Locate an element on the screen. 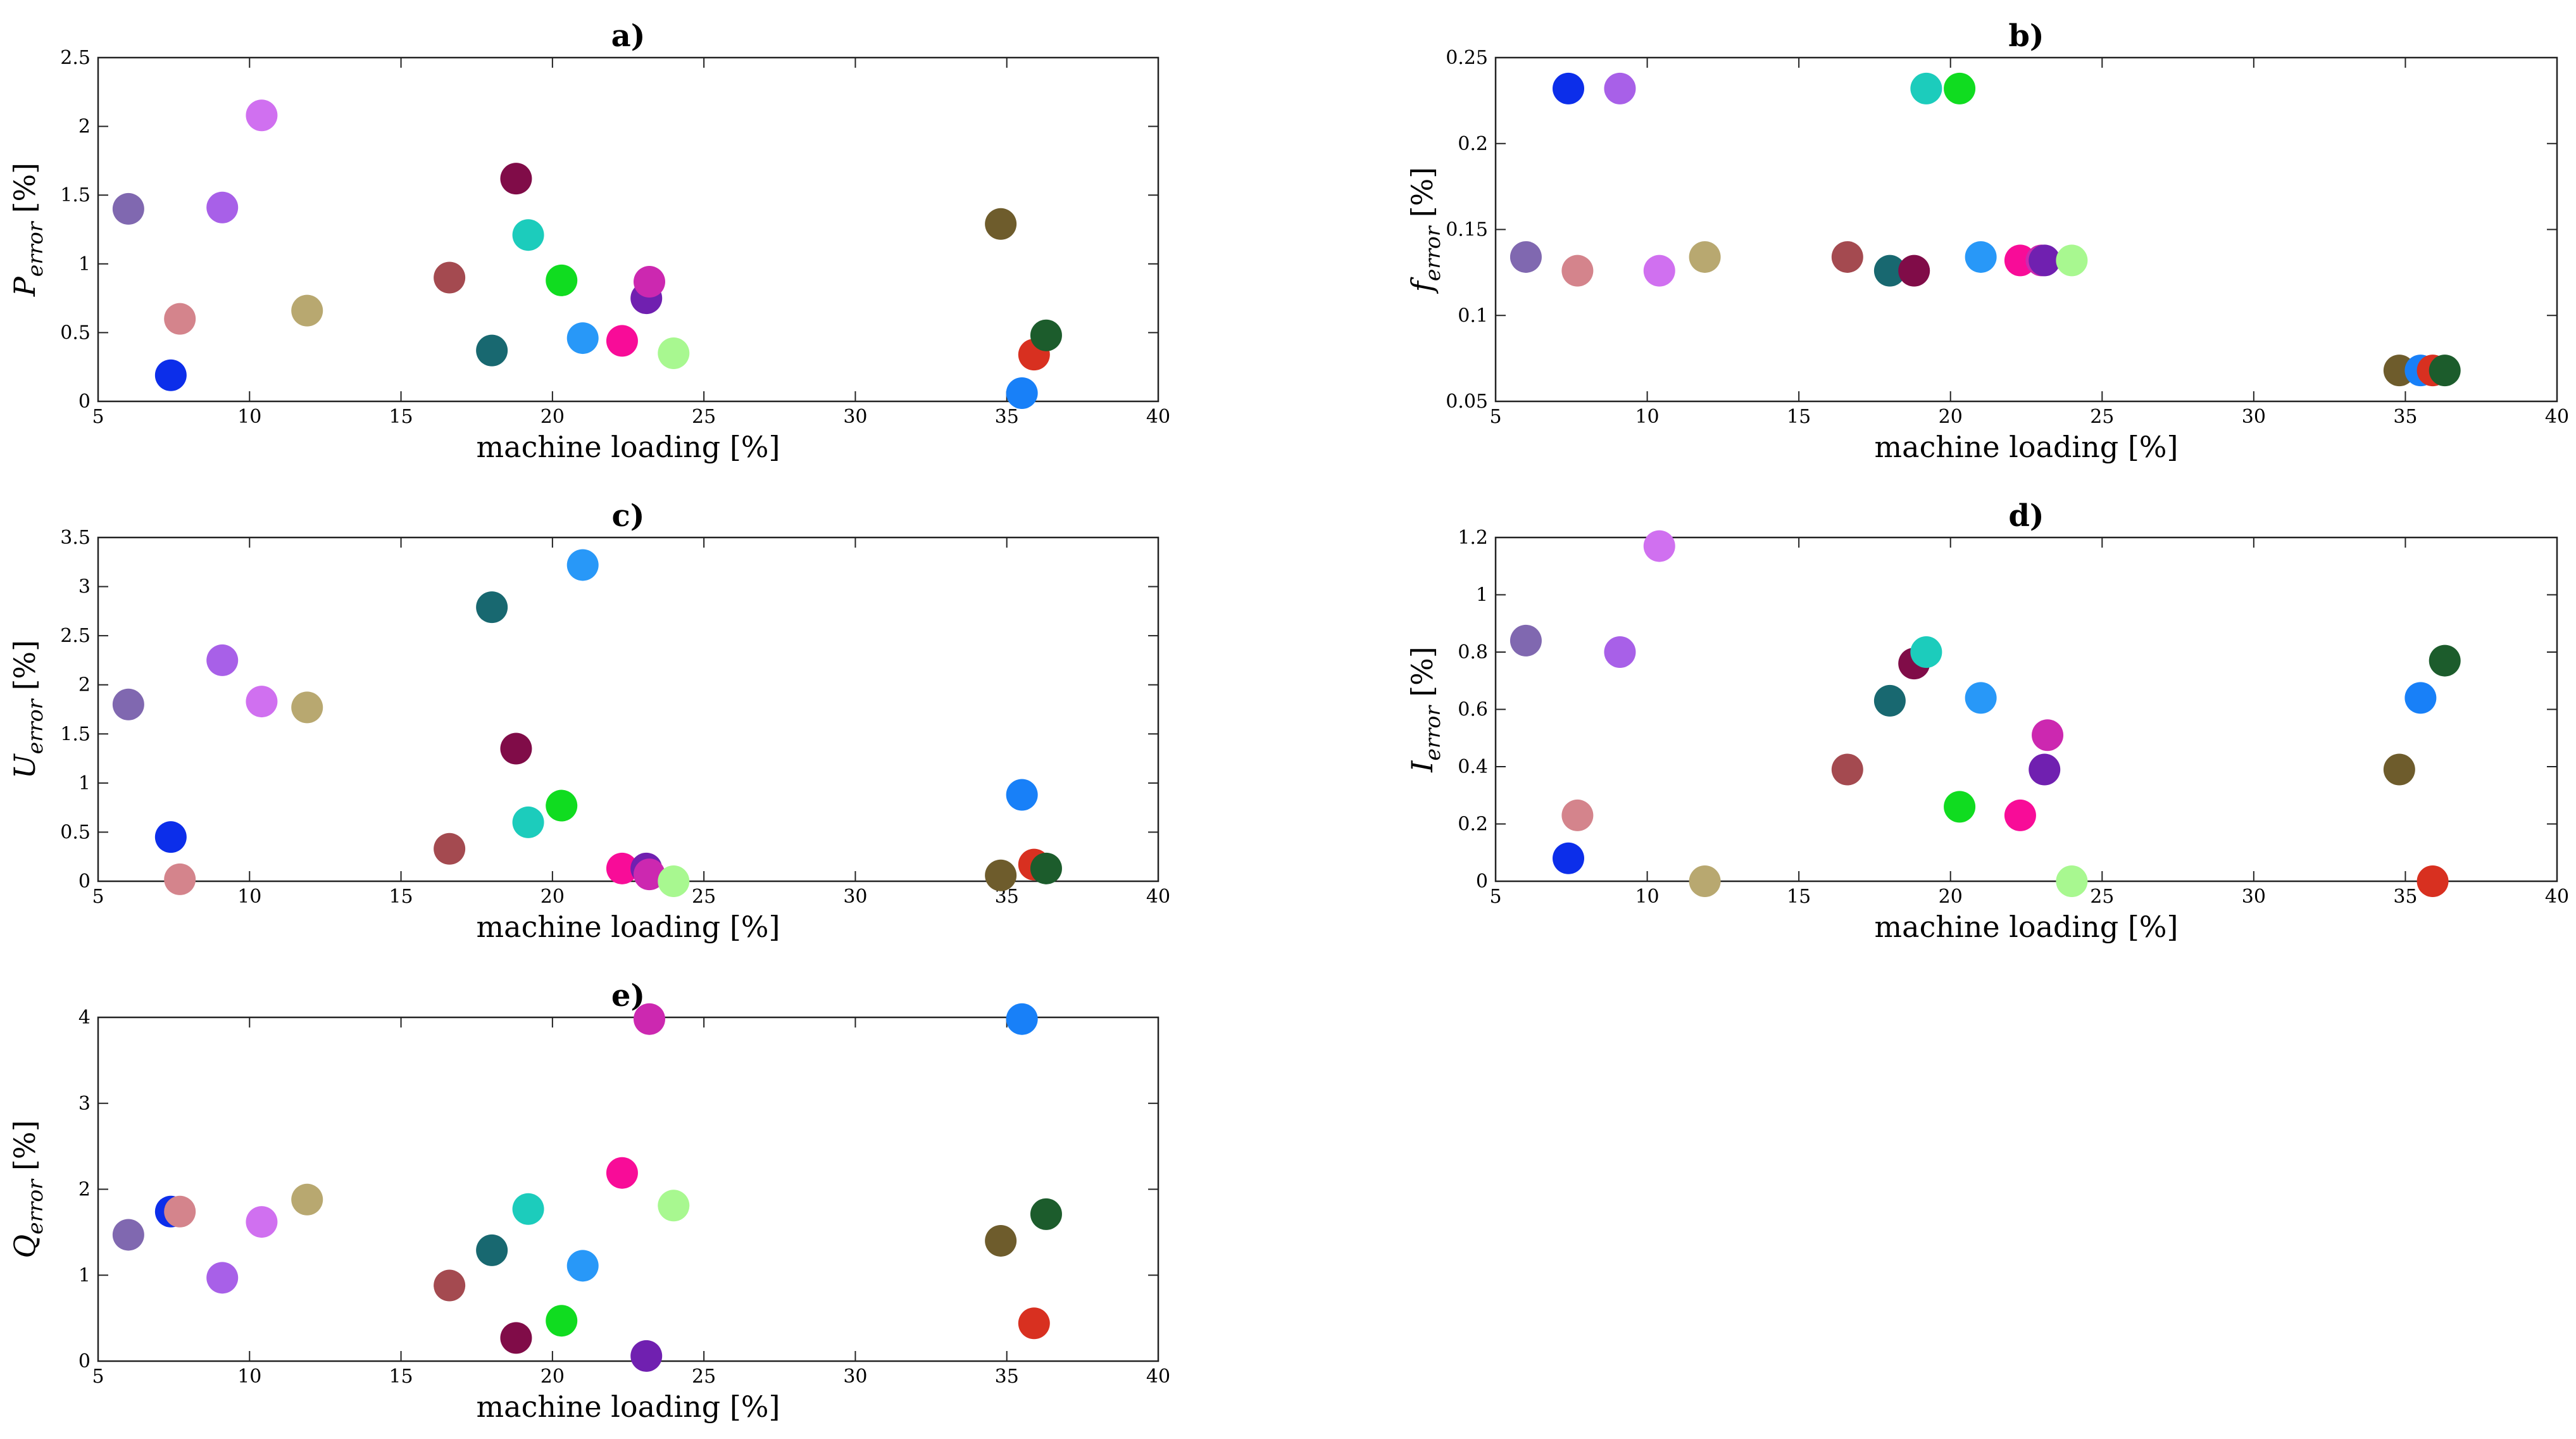 This screenshot has width=2576, height=1439. y-tick-label: 3.5 is located at coordinates (75, 538).